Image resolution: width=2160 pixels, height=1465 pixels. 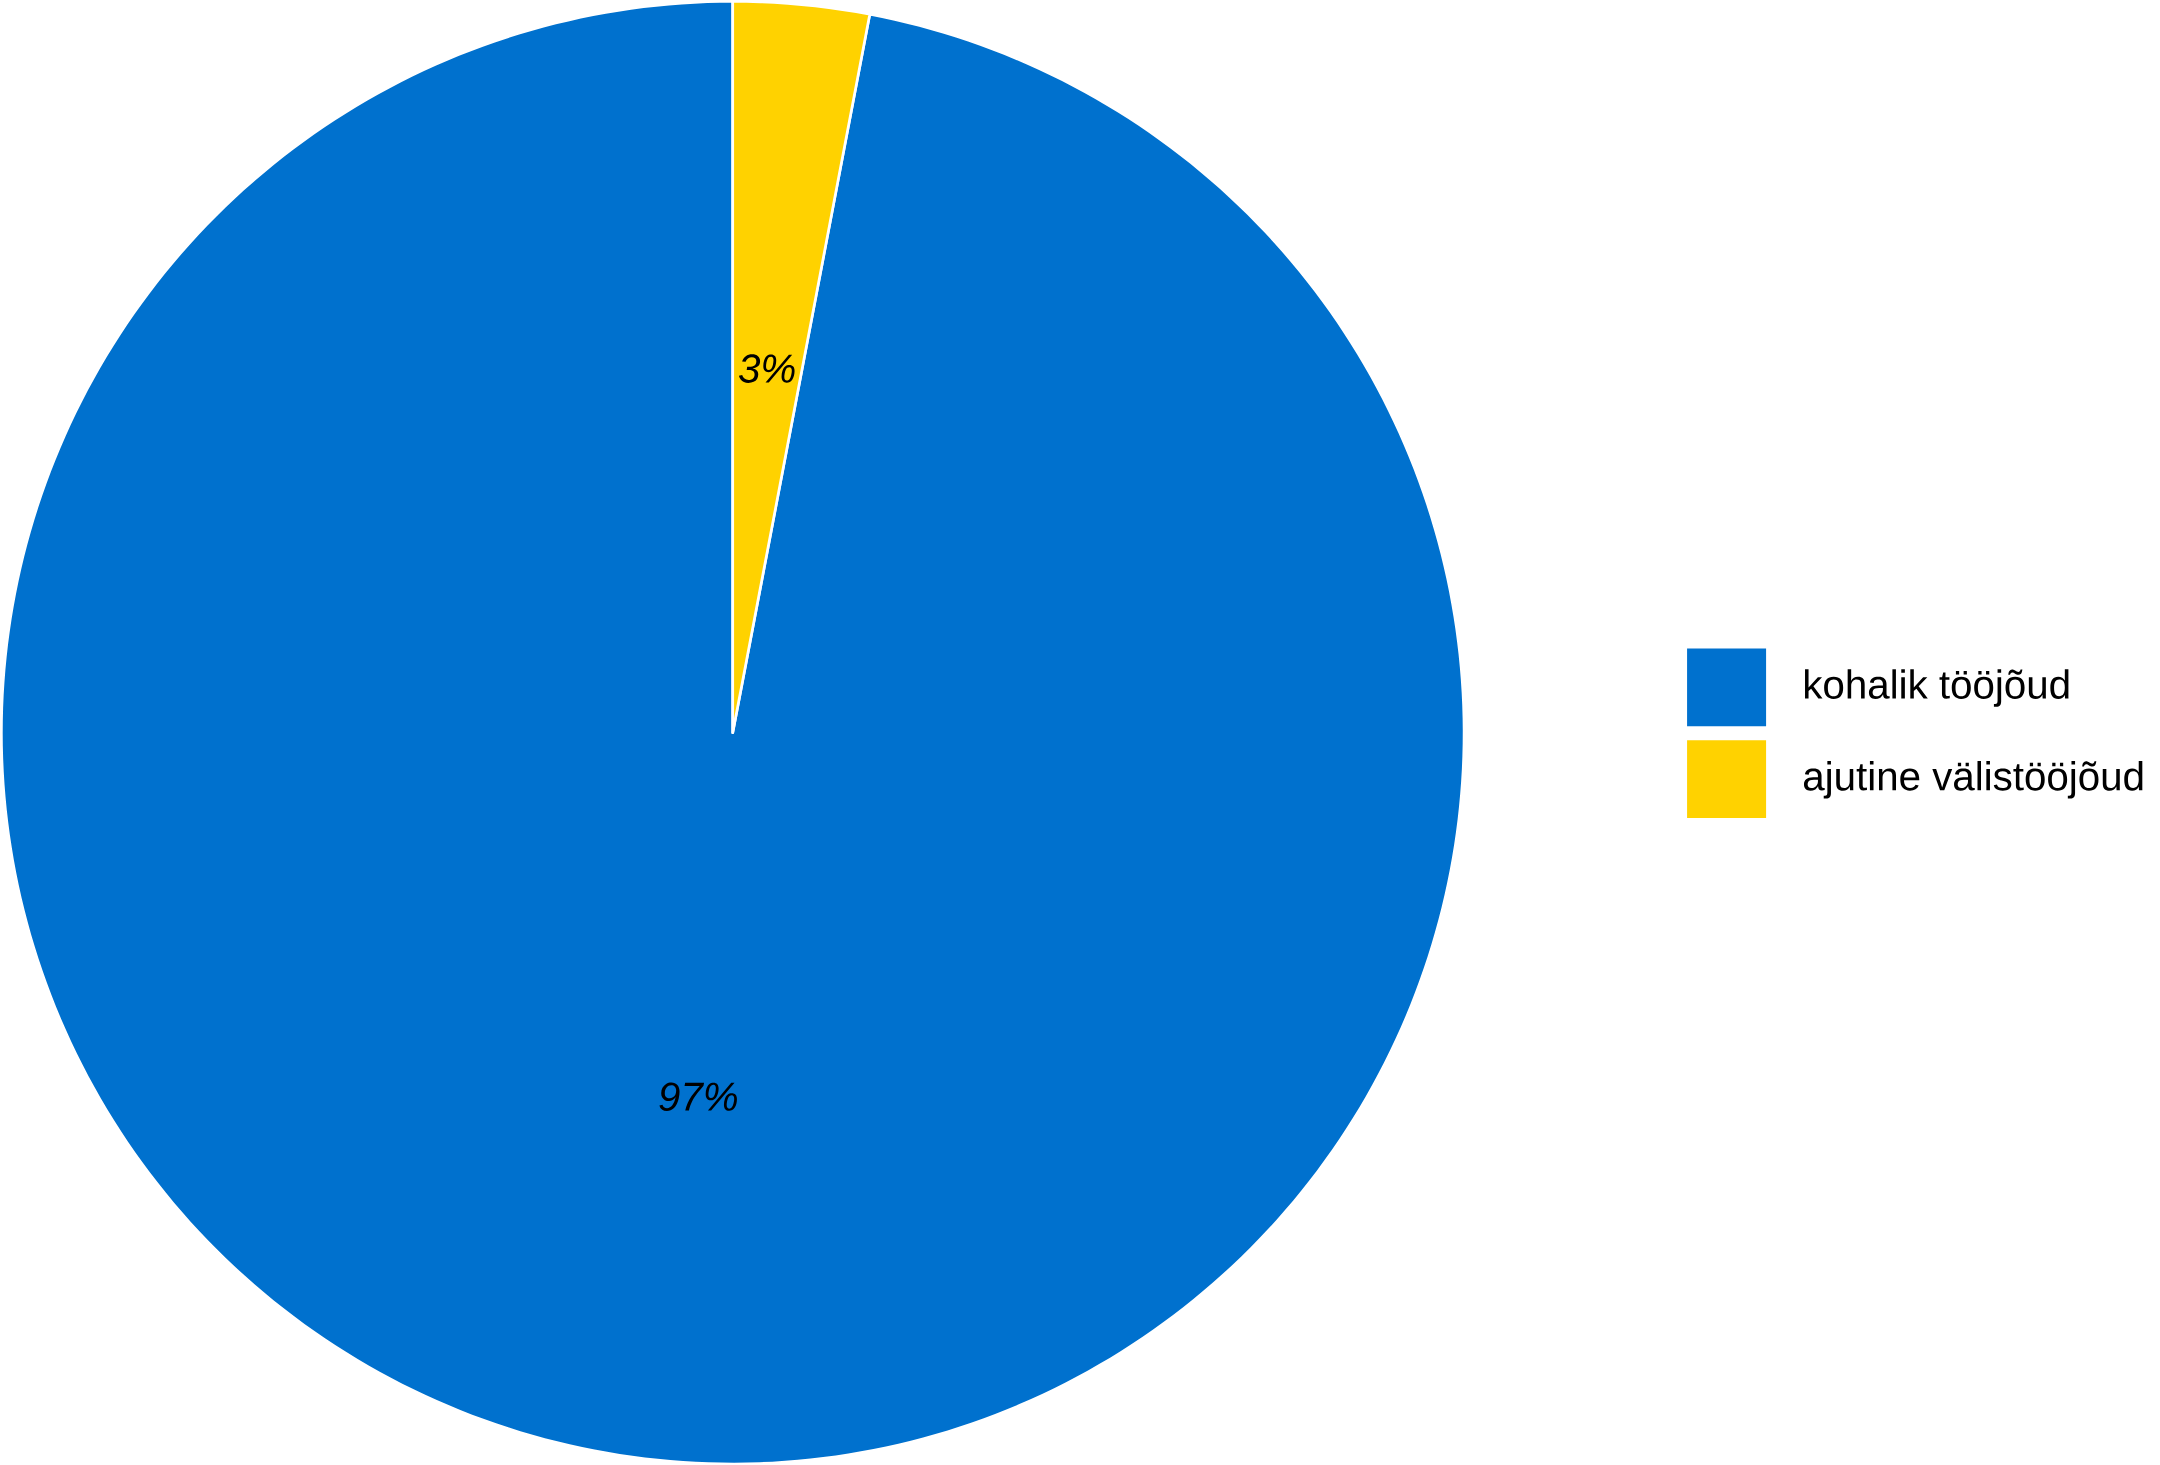 I want to click on legend-label: kohalik tööjõud, so click(x=1937, y=688).